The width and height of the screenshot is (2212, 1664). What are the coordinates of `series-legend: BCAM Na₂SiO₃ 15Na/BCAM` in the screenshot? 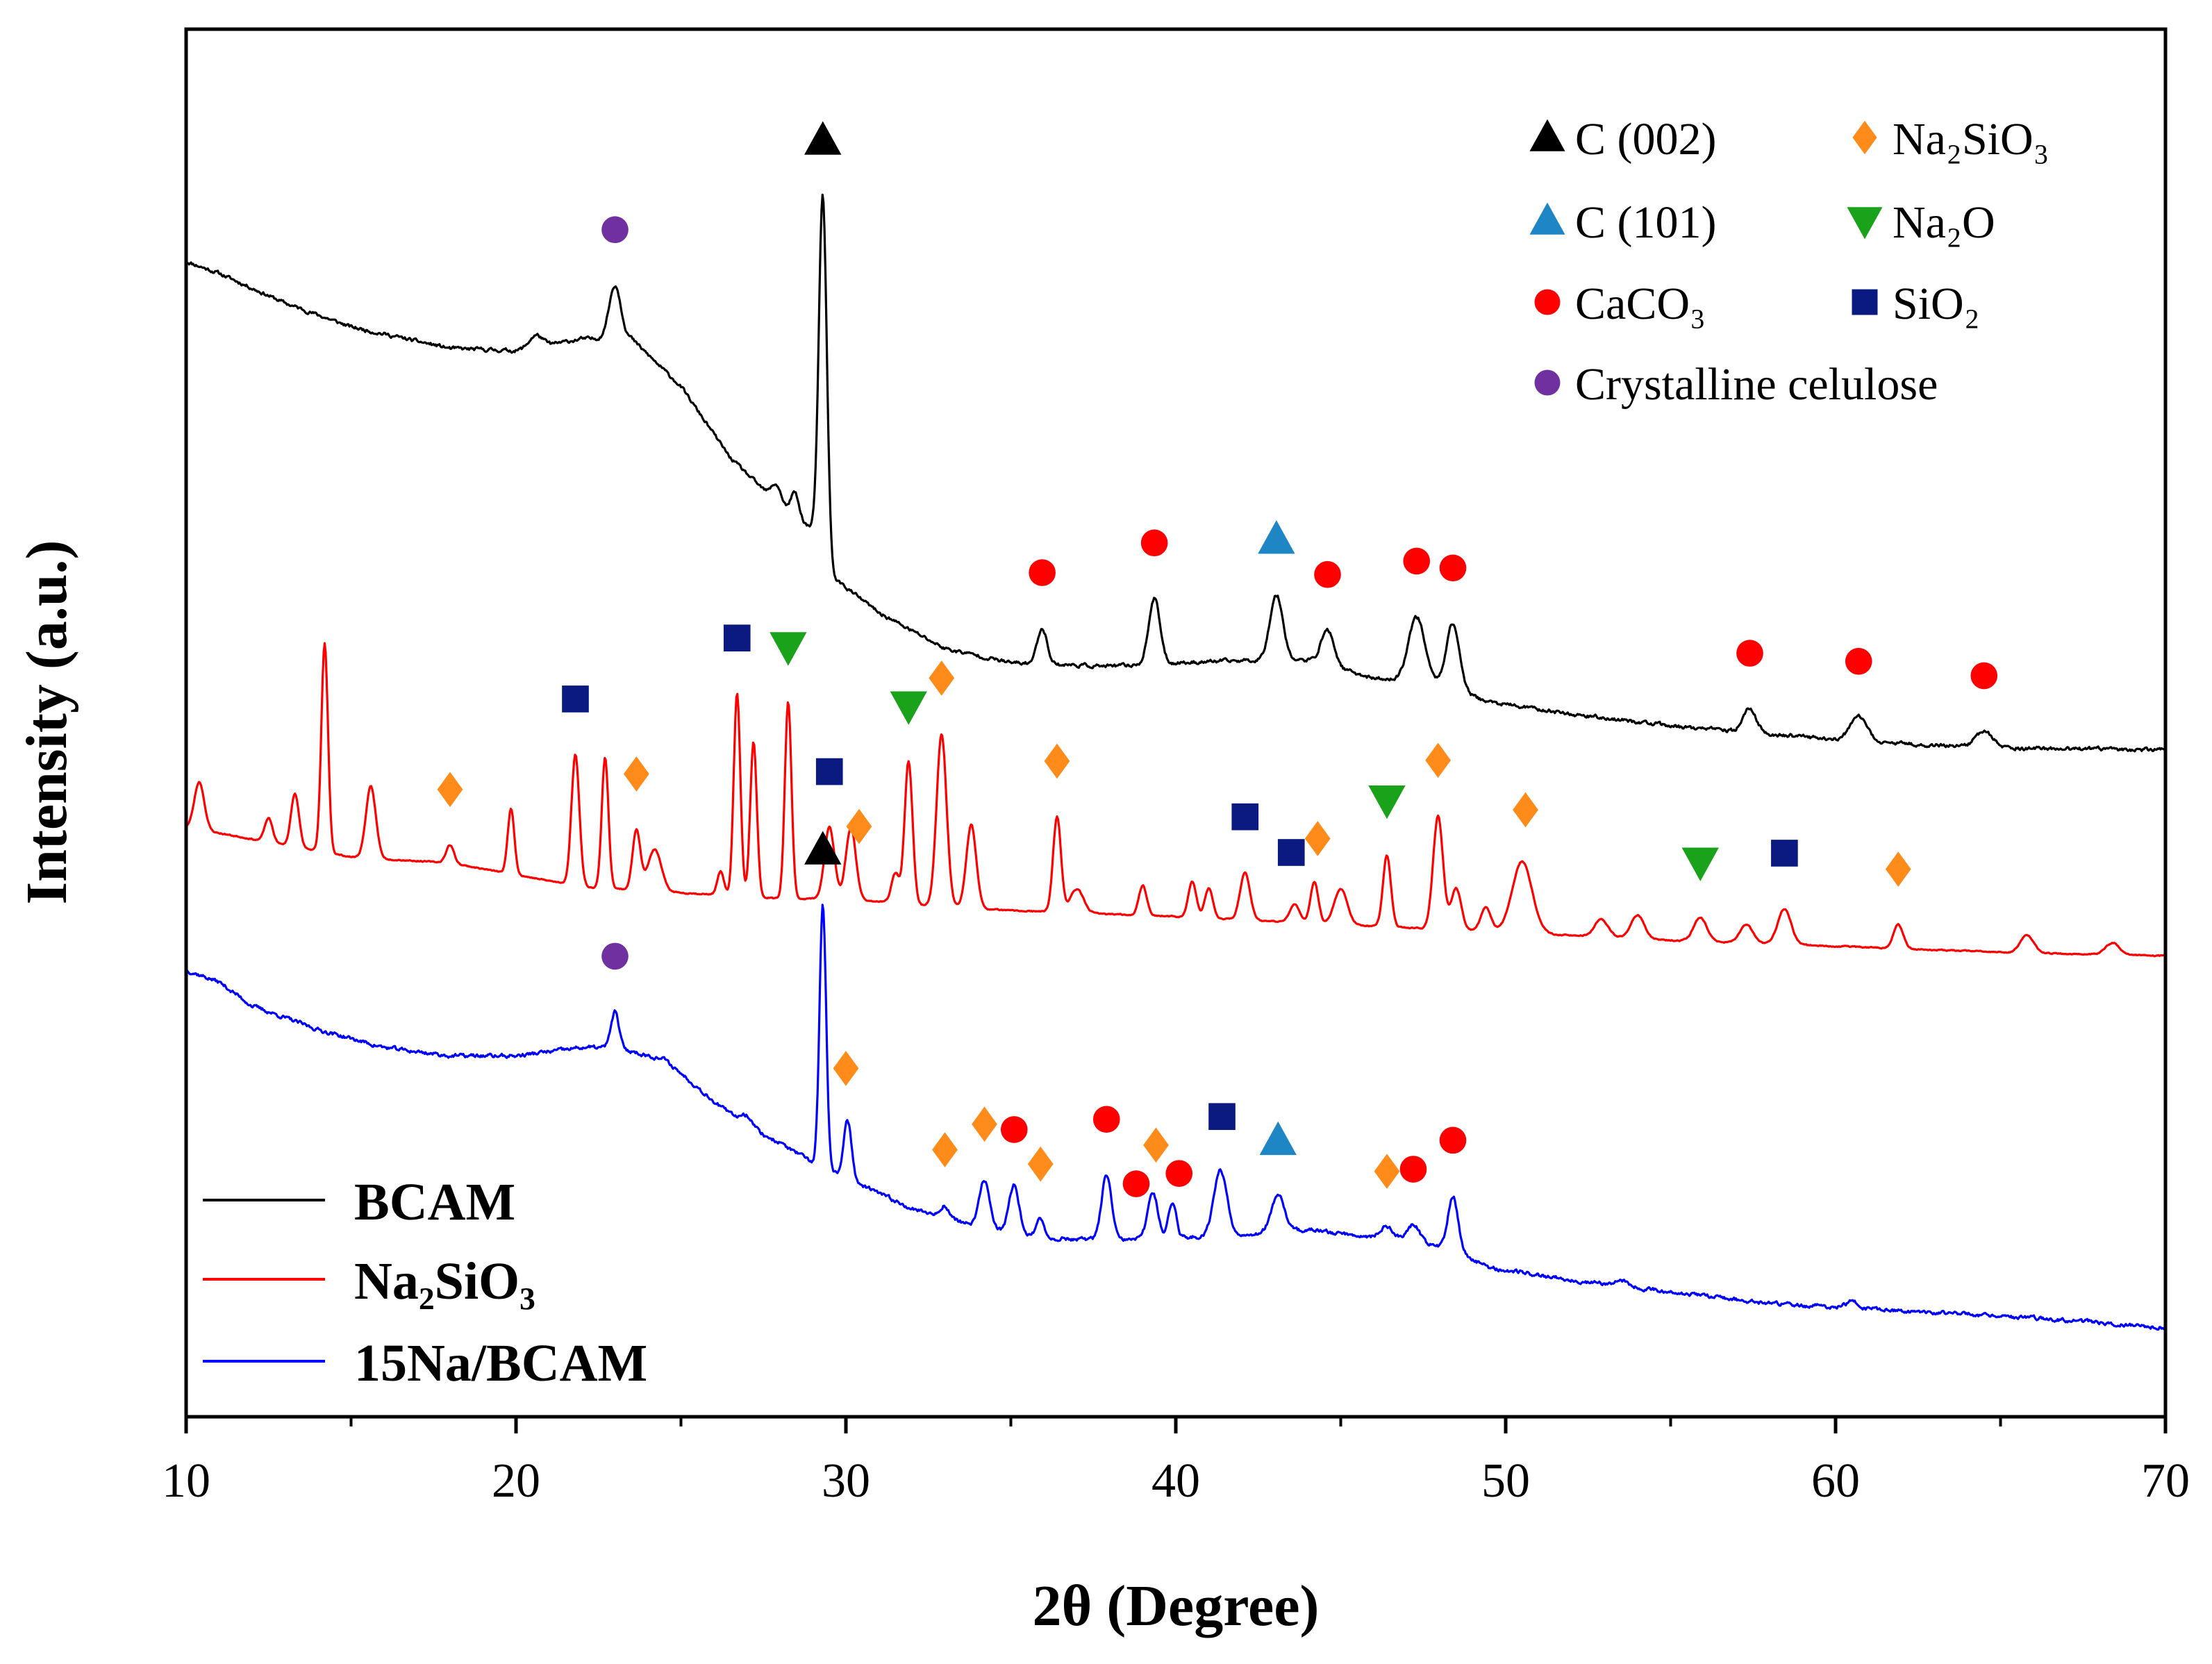 It's located at (425, 1282).